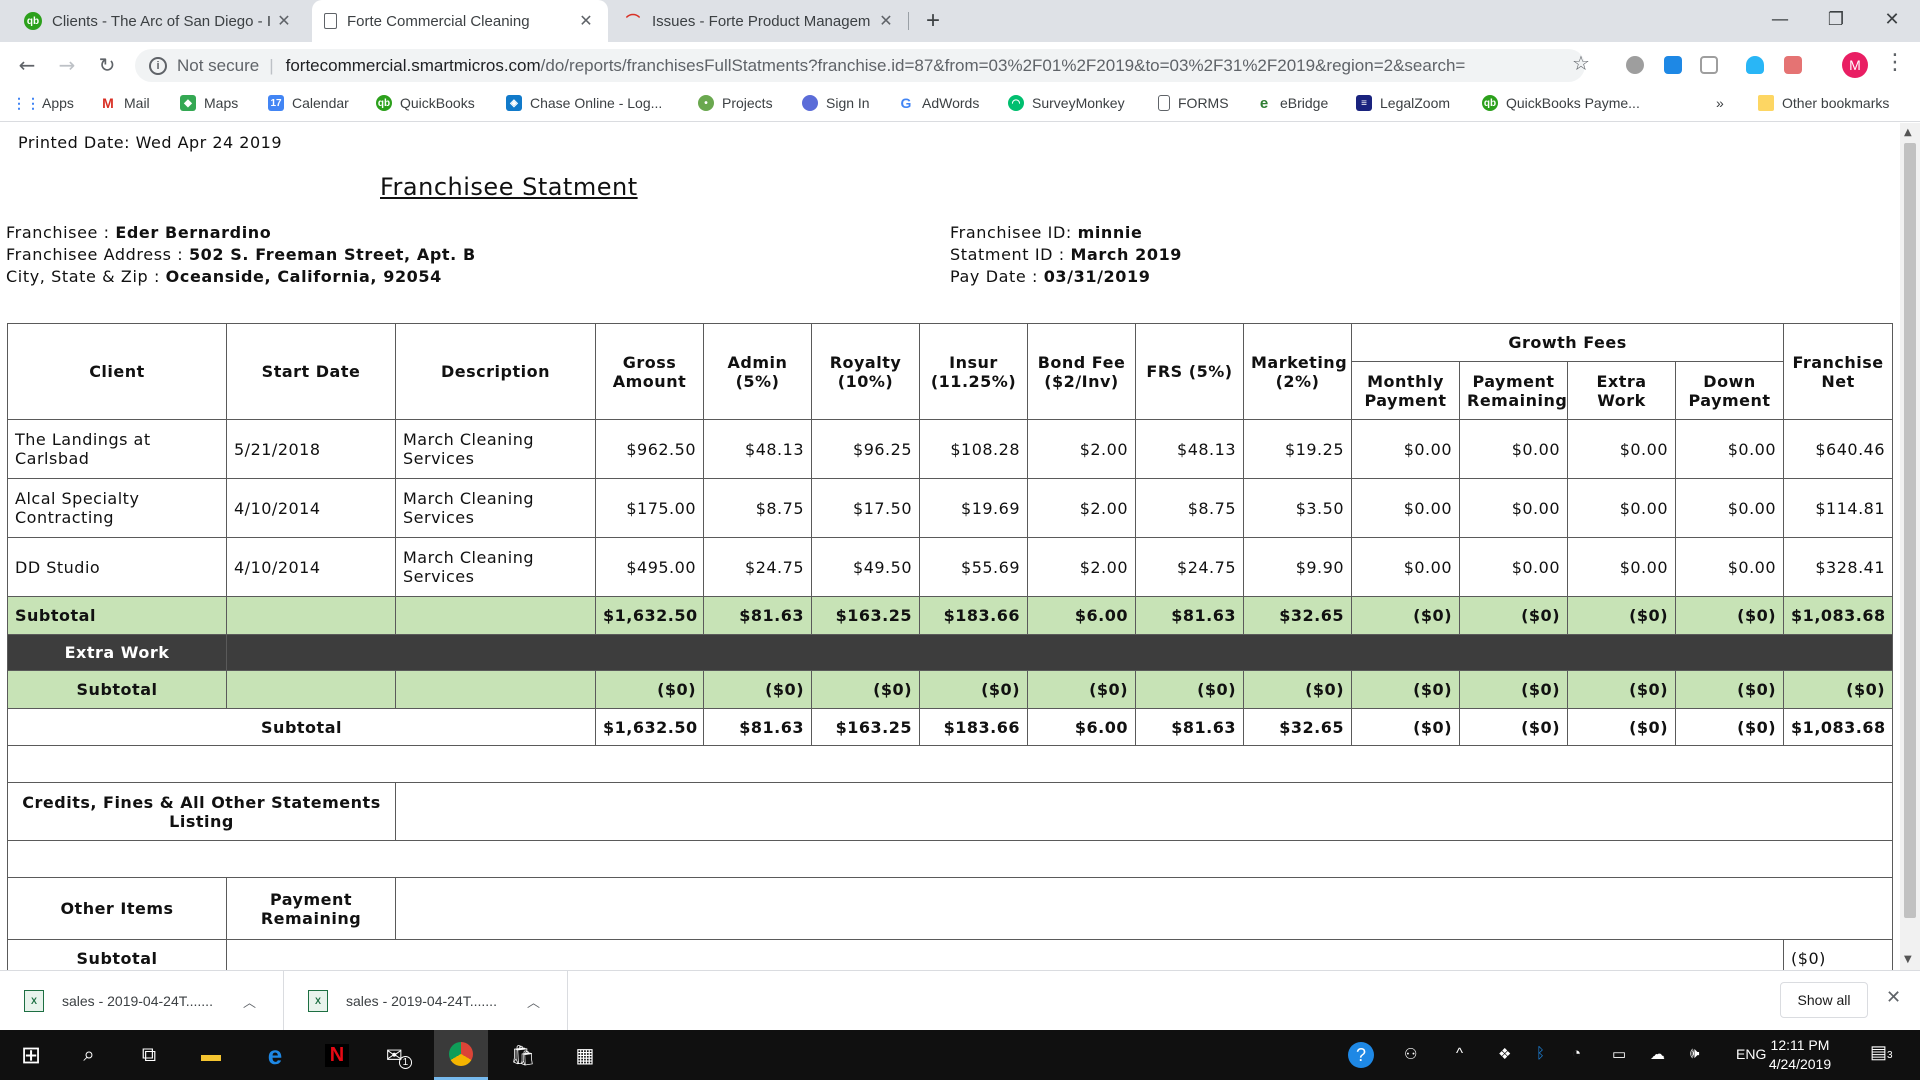 The width and height of the screenshot is (1920, 1080). What do you see at coordinates (973, 508) in the screenshot?
I see `amount-cell: $19.69` at bounding box center [973, 508].